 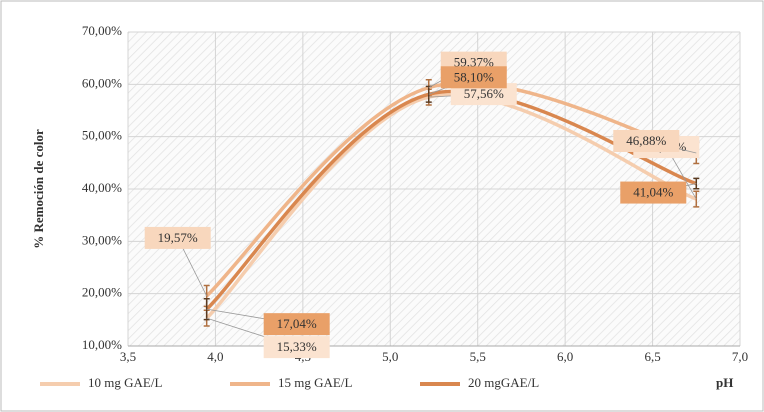 What do you see at coordinates (102, 239) in the screenshot?
I see `y-tick-label: 30,00%` at bounding box center [102, 239].